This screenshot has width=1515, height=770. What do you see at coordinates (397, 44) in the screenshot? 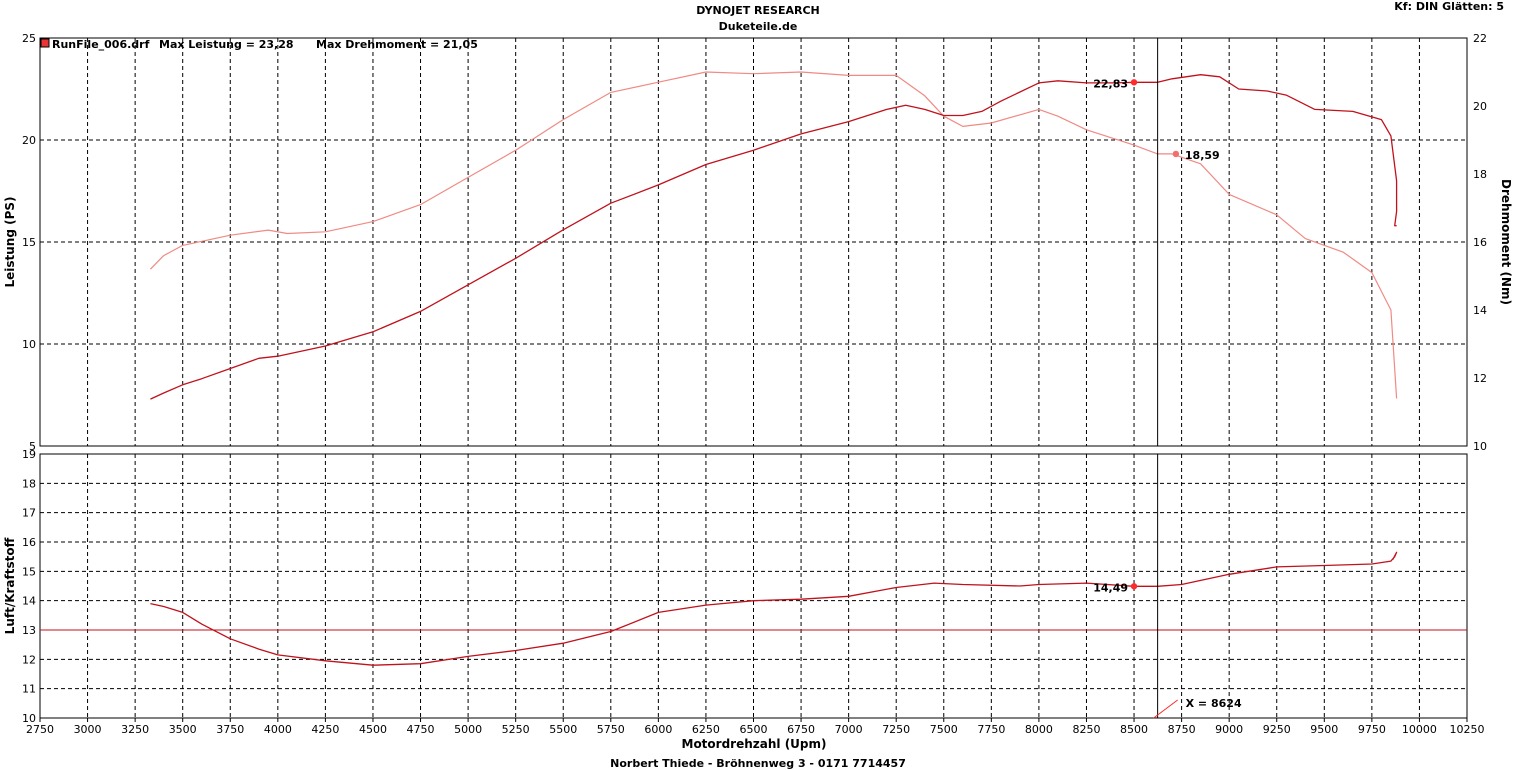
I see `legend-max-torque: Max Drehmoment = 21,05` at bounding box center [397, 44].